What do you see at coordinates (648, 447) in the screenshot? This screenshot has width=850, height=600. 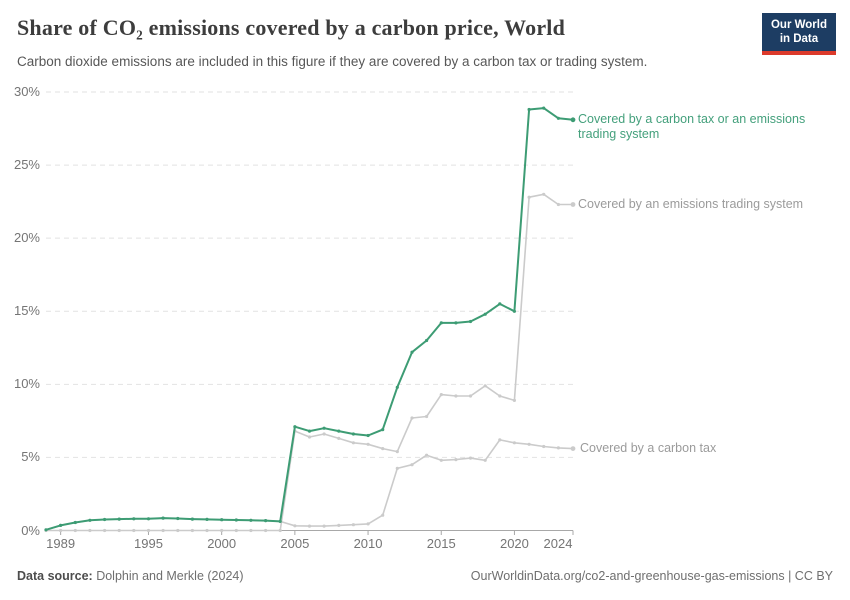 I see `series-label-carbon-tax: Covered by a carbon tax` at bounding box center [648, 447].